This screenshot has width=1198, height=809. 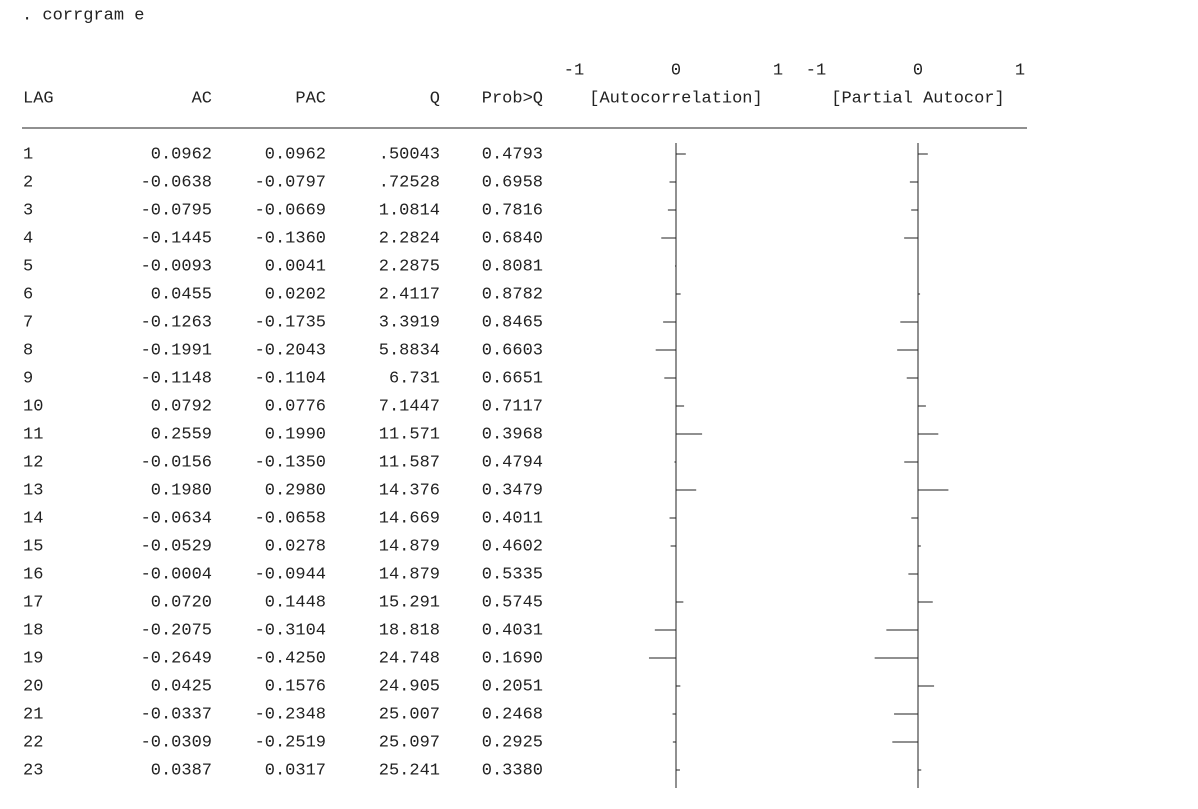 What do you see at coordinates (33, 714) in the screenshot?
I see `cell: 21` at bounding box center [33, 714].